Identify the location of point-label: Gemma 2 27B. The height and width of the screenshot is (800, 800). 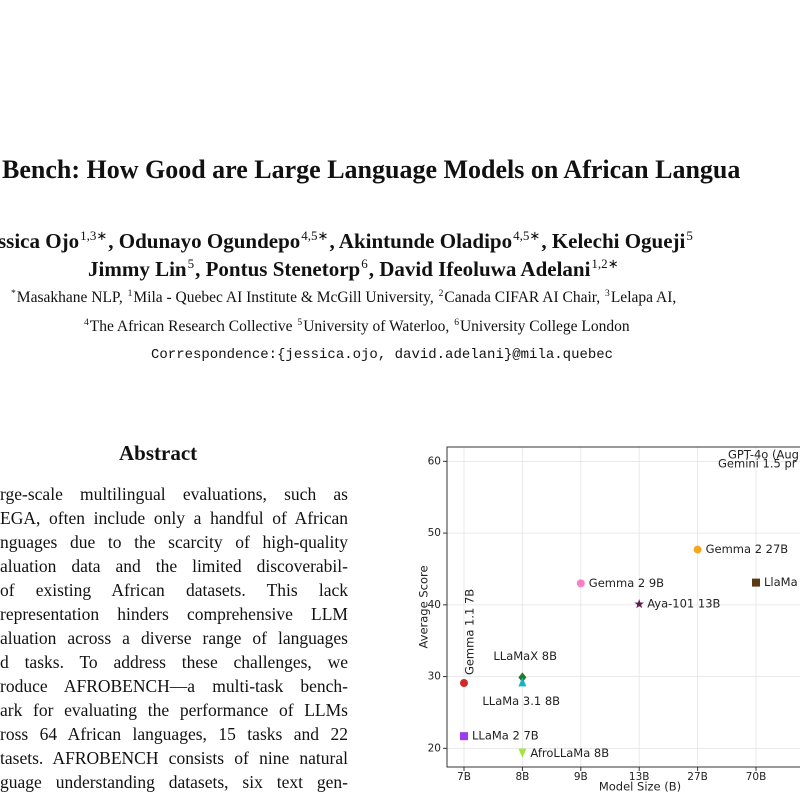
(747, 549).